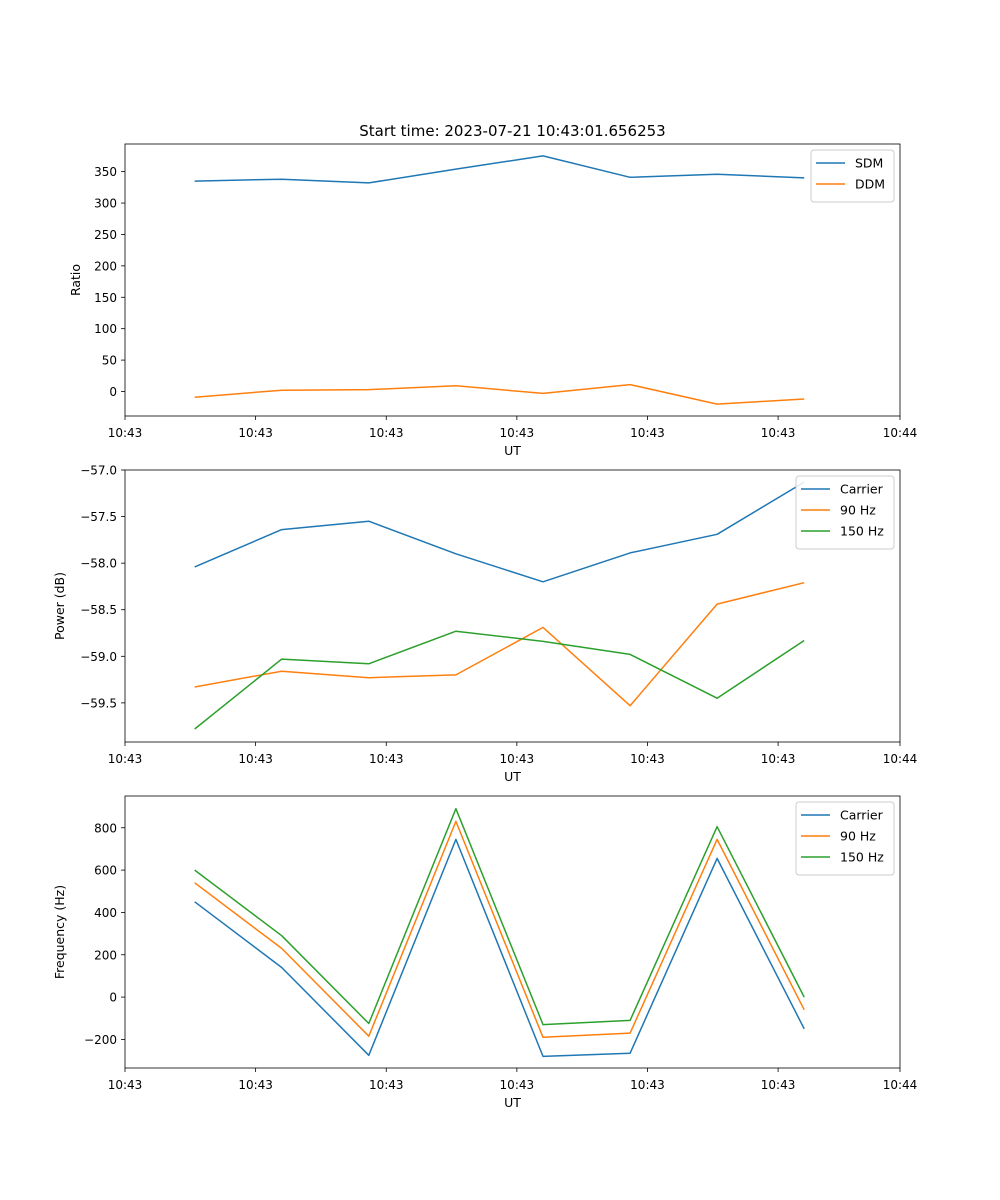 This screenshot has width=1000, height=1200. I want to click on series-line-sdm, so click(499, 169).